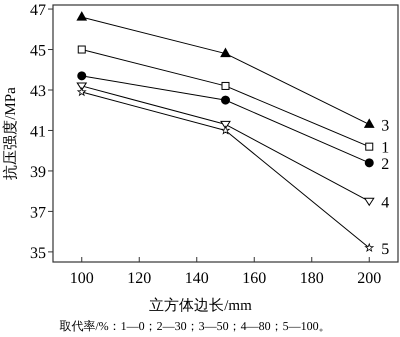 Image resolution: width=400 pixels, height=337 pixels. Describe the element at coordinates (38, 172) in the screenshot. I see `y-tick-label: 39` at that location.